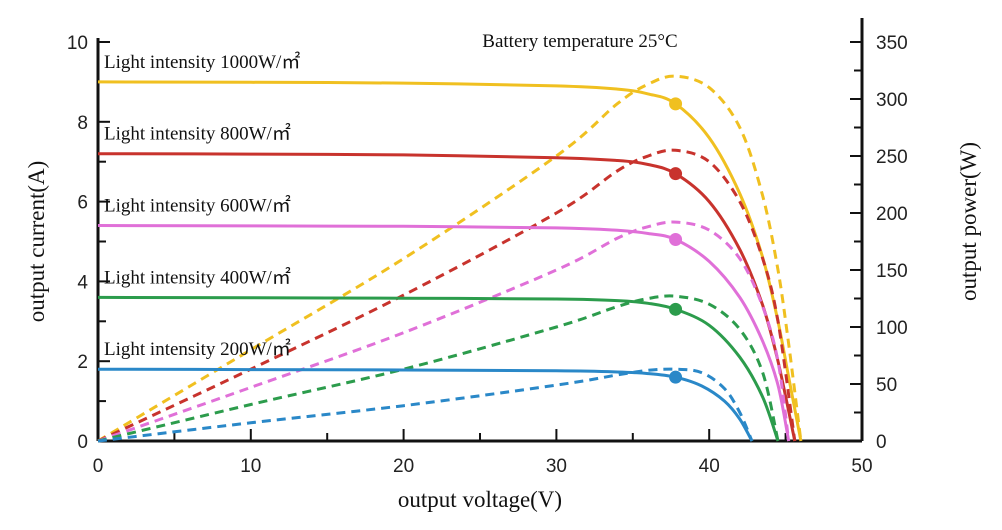 Image resolution: width=1002 pixels, height=530 pixels. What do you see at coordinates (82, 282) in the screenshot?
I see `left-y-tick-label: 4` at bounding box center [82, 282].